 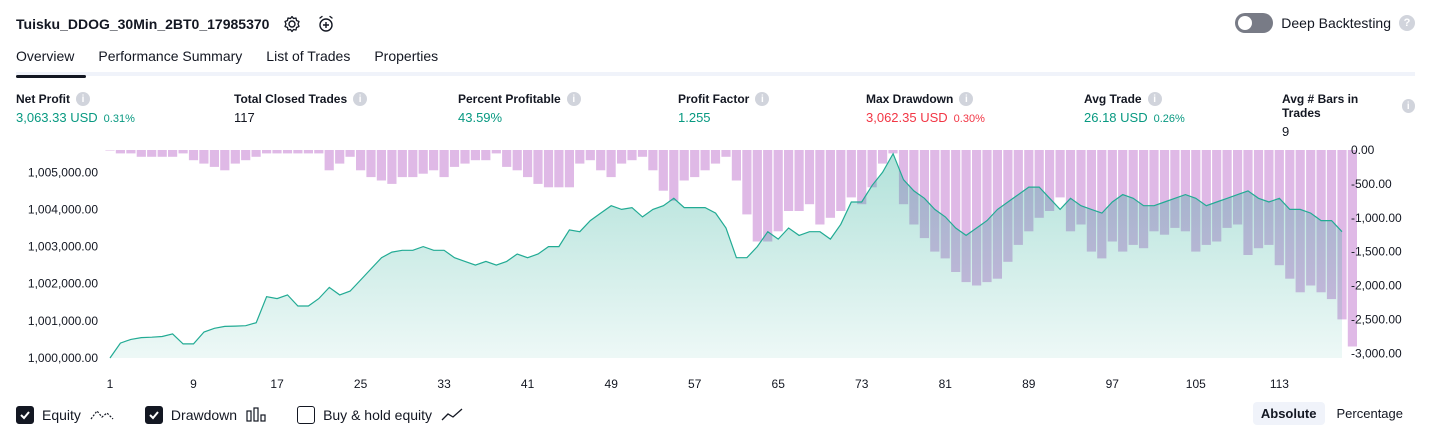 I want to click on right-axis-tick: -1,500.00, so click(x=1376, y=252).